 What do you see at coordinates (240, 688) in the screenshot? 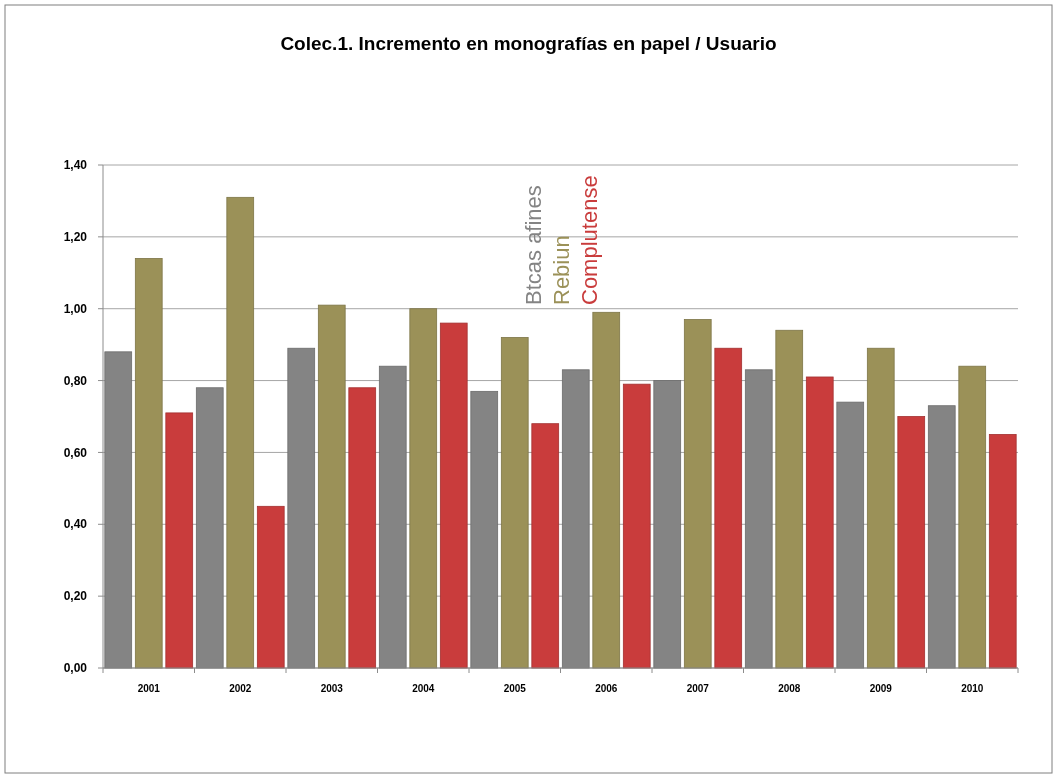
I see `x-tick-label: 2002` at bounding box center [240, 688].